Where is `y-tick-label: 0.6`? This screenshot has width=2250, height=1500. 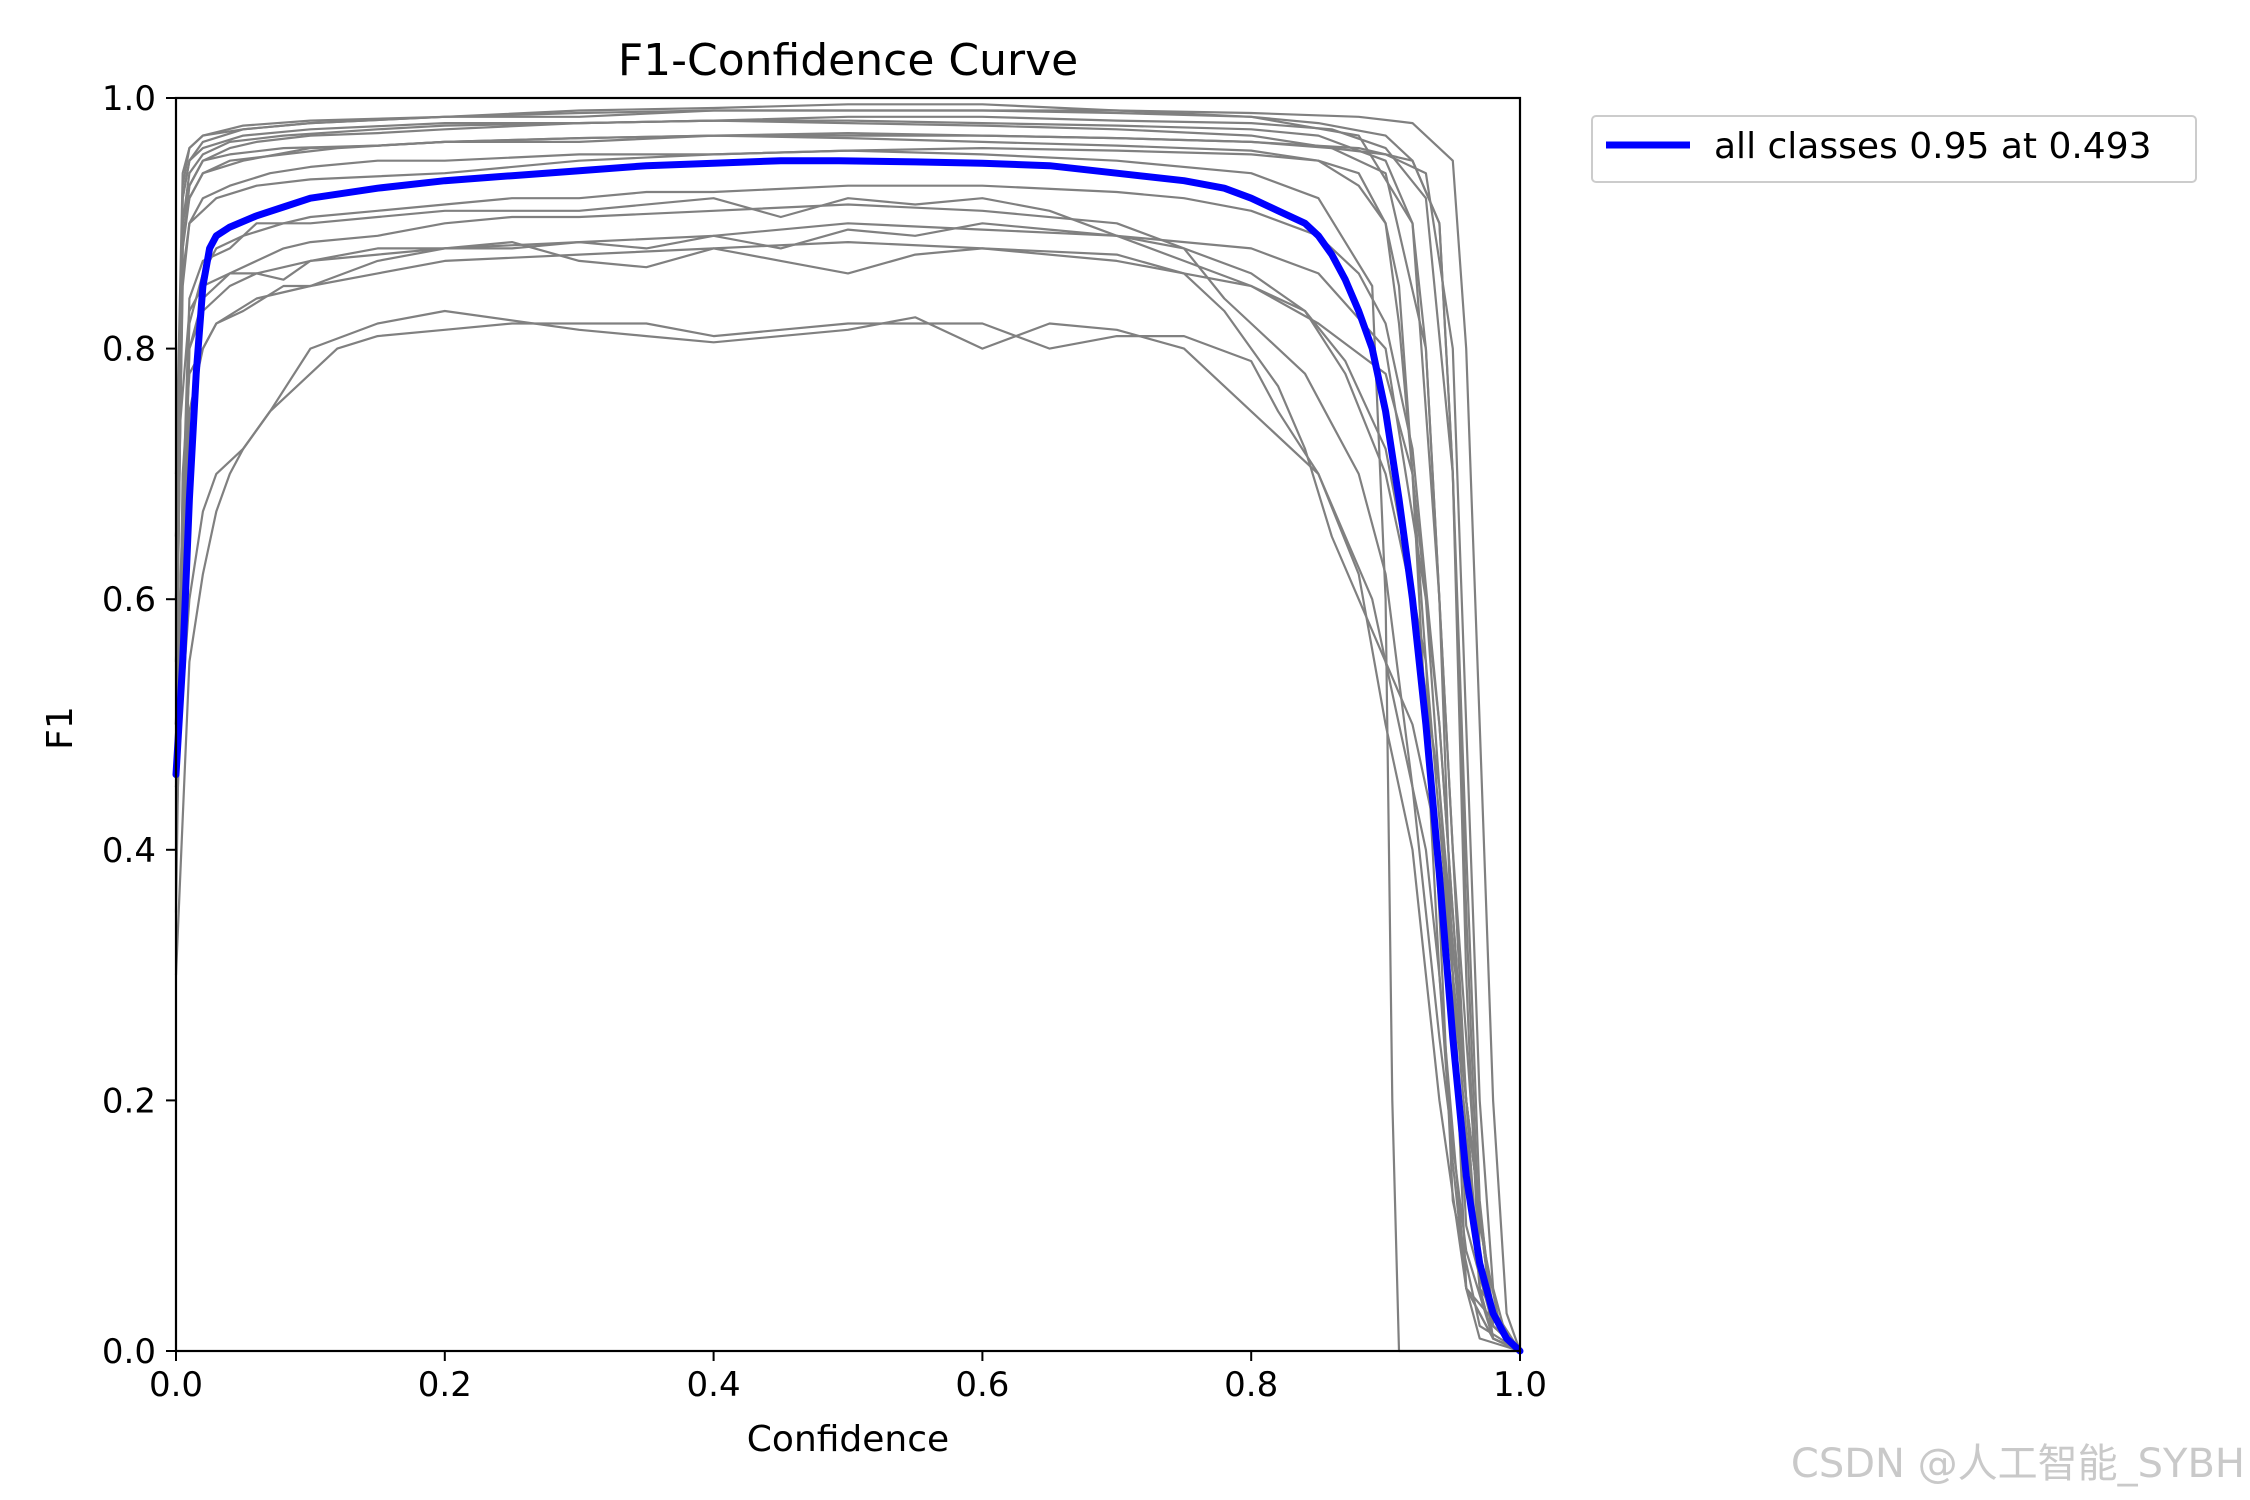
y-tick-label: 0.6 is located at coordinates (129, 600).